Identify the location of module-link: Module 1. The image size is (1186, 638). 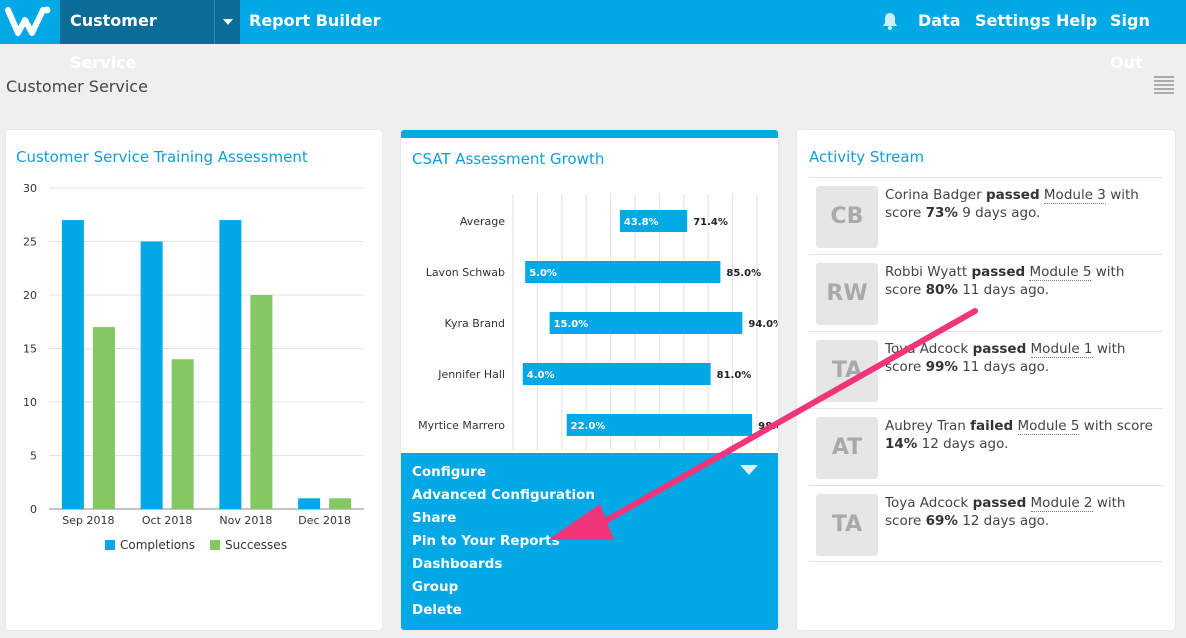
(1061, 349).